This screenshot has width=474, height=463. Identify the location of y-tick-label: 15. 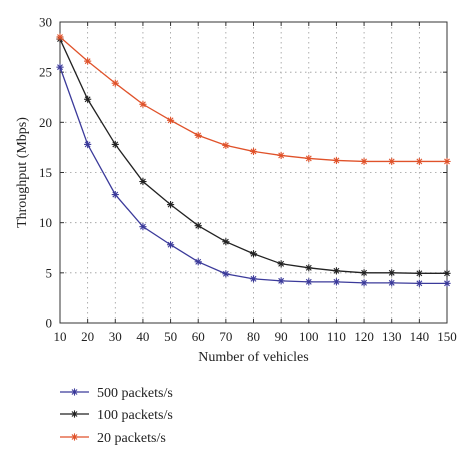
(45, 172).